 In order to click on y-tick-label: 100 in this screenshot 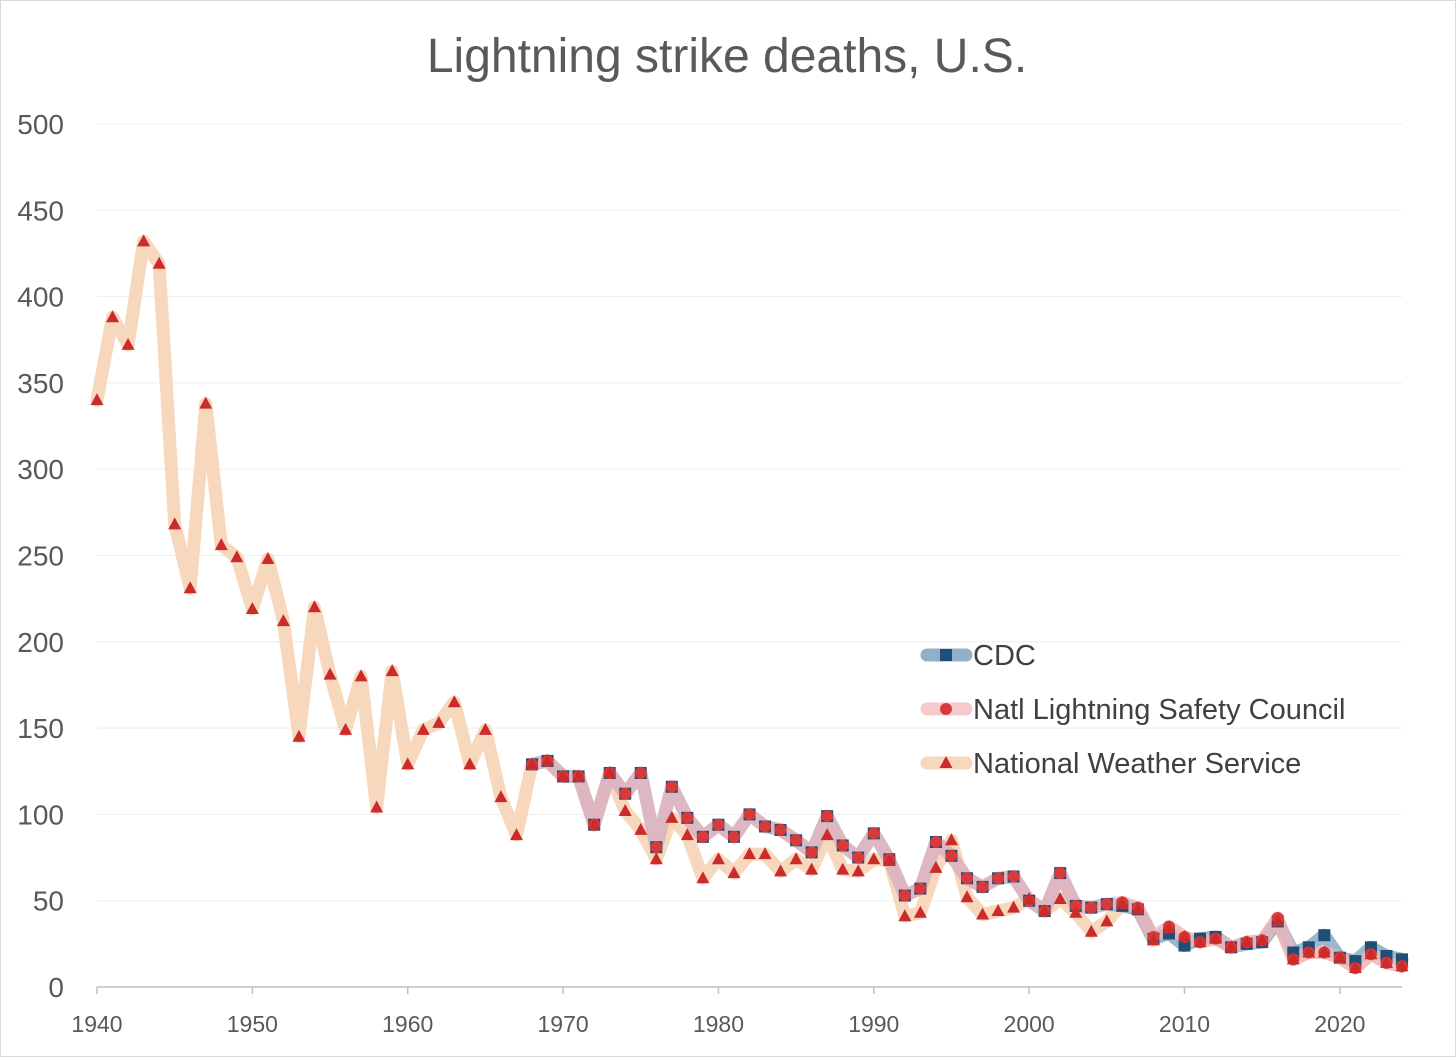, I will do `click(40, 814)`.